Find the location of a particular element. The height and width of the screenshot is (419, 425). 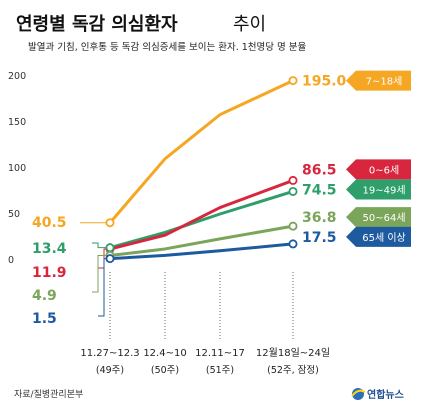

legend-item-5: 65세 이상 is located at coordinates (378, 236).